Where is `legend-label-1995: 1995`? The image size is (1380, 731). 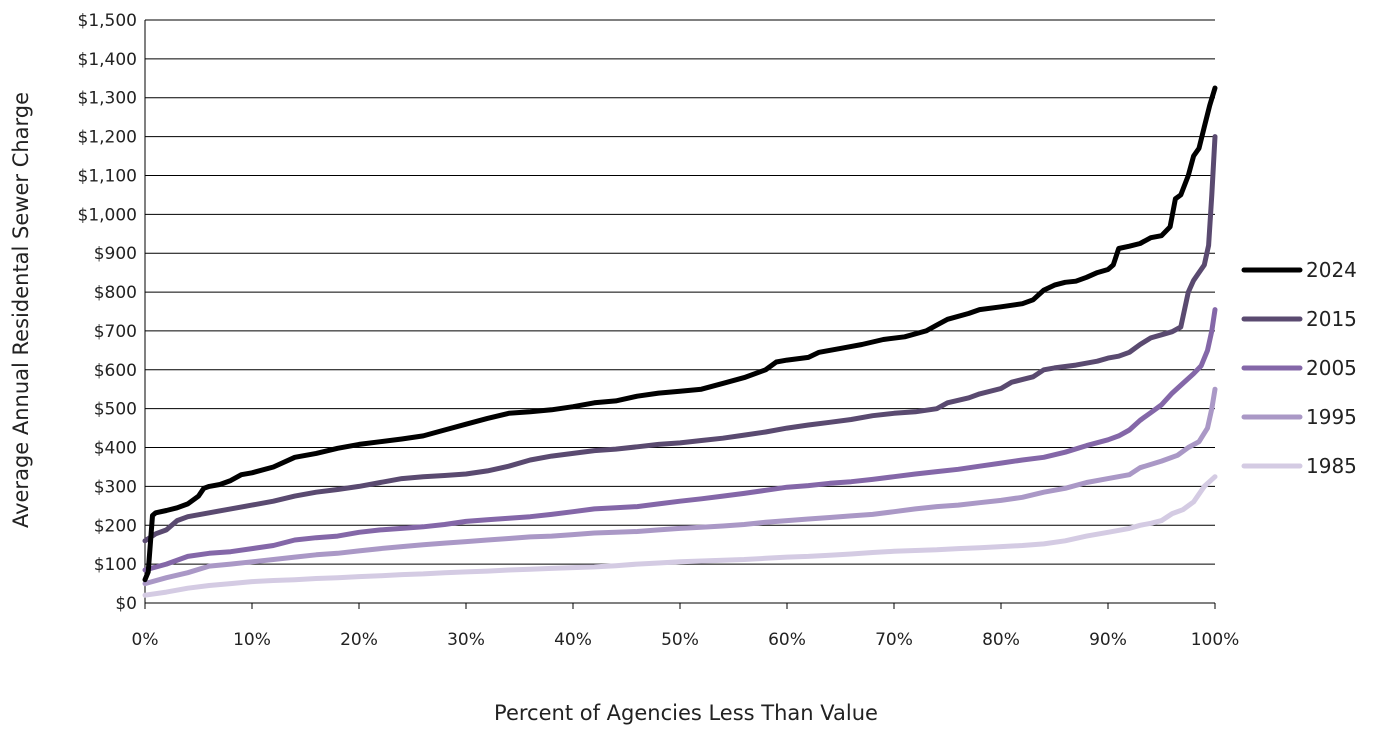 legend-label-1995: 1995 is located at coordinates (1331, 417).